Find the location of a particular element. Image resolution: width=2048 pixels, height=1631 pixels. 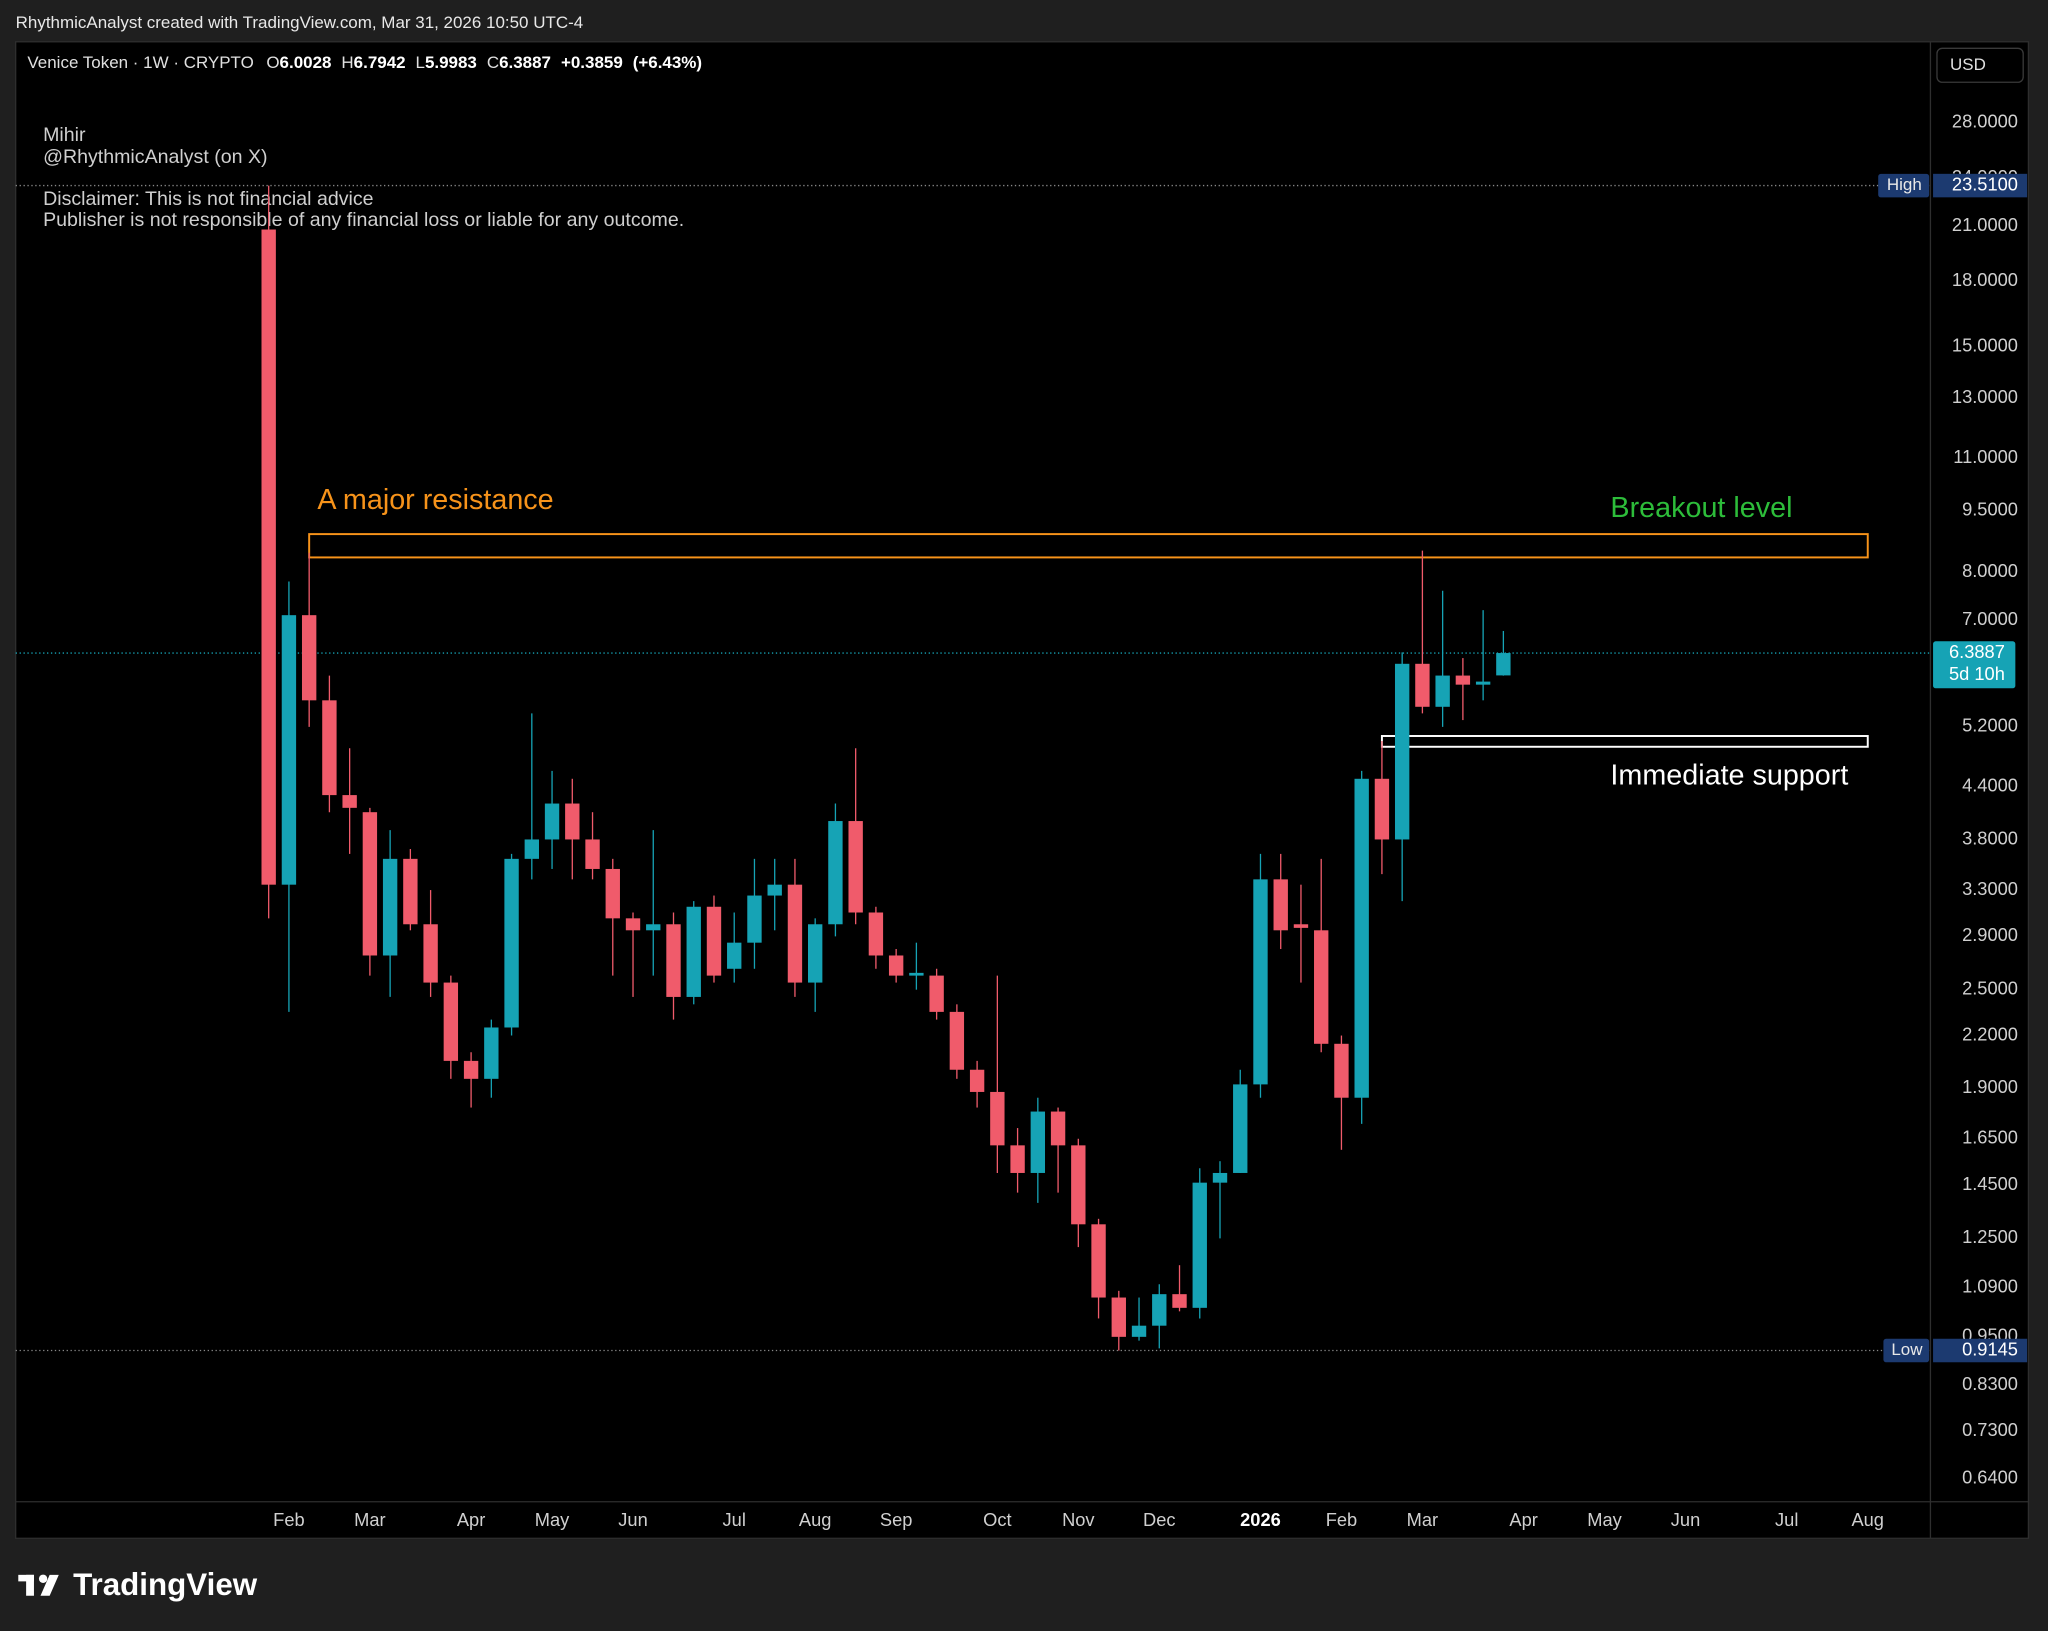

high-label: H is located at coordinates (347, 62).